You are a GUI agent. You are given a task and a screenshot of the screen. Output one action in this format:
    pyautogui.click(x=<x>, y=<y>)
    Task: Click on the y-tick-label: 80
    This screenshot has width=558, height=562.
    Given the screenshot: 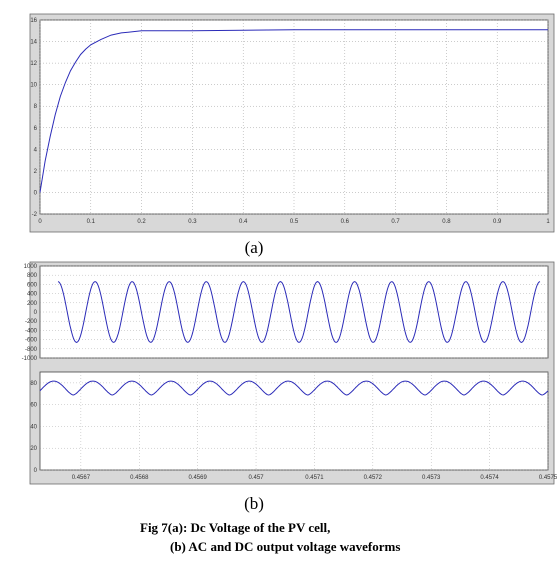 What is the action you would take?
    pyautogui.click(x=33, y=384)
    